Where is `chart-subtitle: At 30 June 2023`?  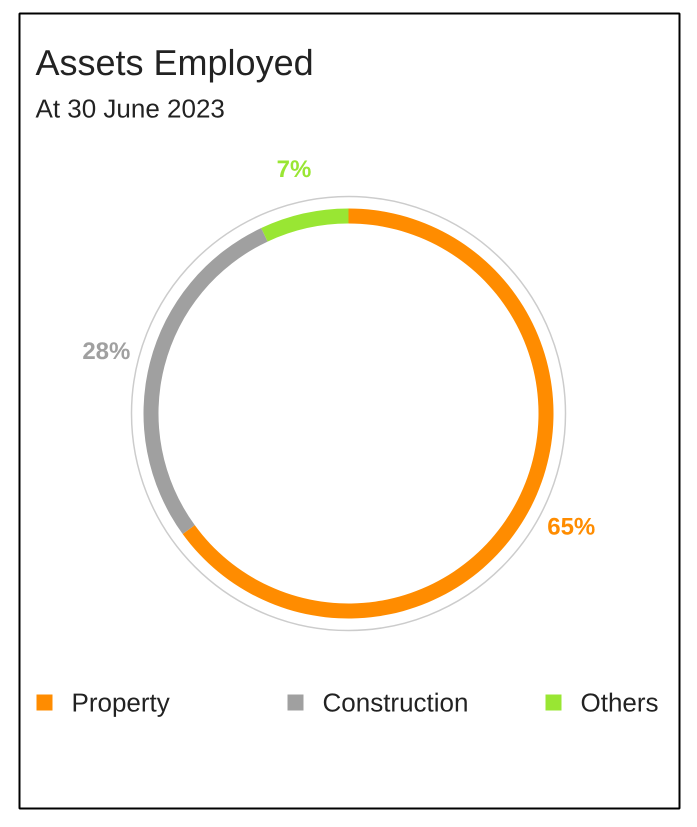 chart-subtitle: At 30 June 2023 is located at coordinates (130, 109).